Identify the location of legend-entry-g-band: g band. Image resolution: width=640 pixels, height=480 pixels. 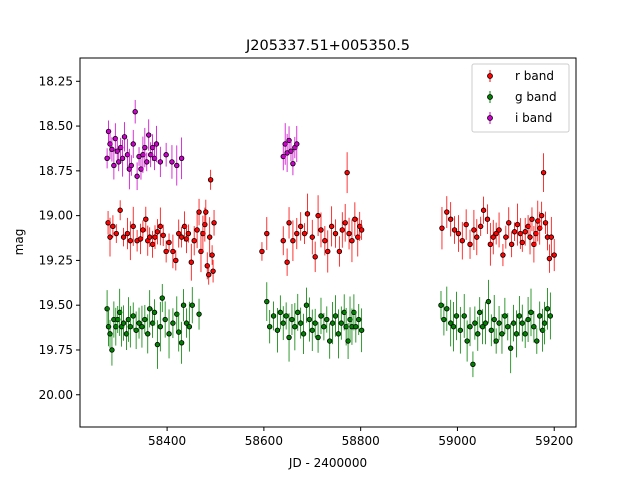
(522, 97).